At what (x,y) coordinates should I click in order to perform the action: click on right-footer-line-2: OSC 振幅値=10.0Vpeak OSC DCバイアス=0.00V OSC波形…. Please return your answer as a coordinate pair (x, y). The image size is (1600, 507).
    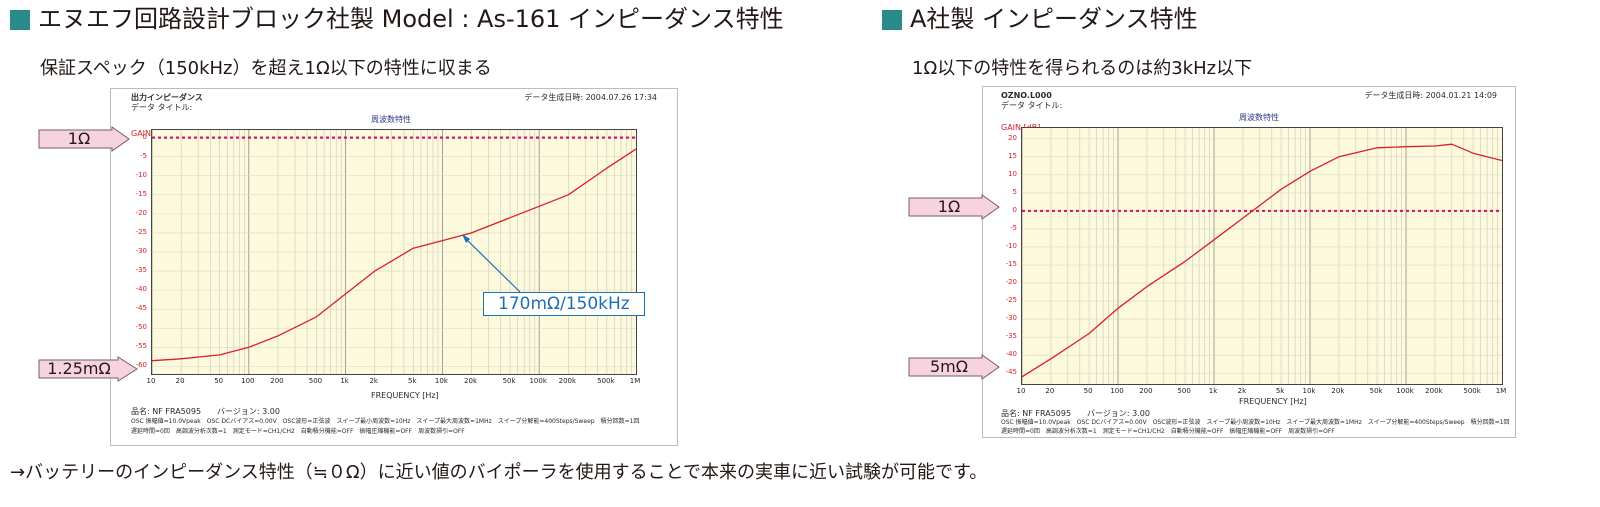
    Looking at the image, I should click on (1255, 422).